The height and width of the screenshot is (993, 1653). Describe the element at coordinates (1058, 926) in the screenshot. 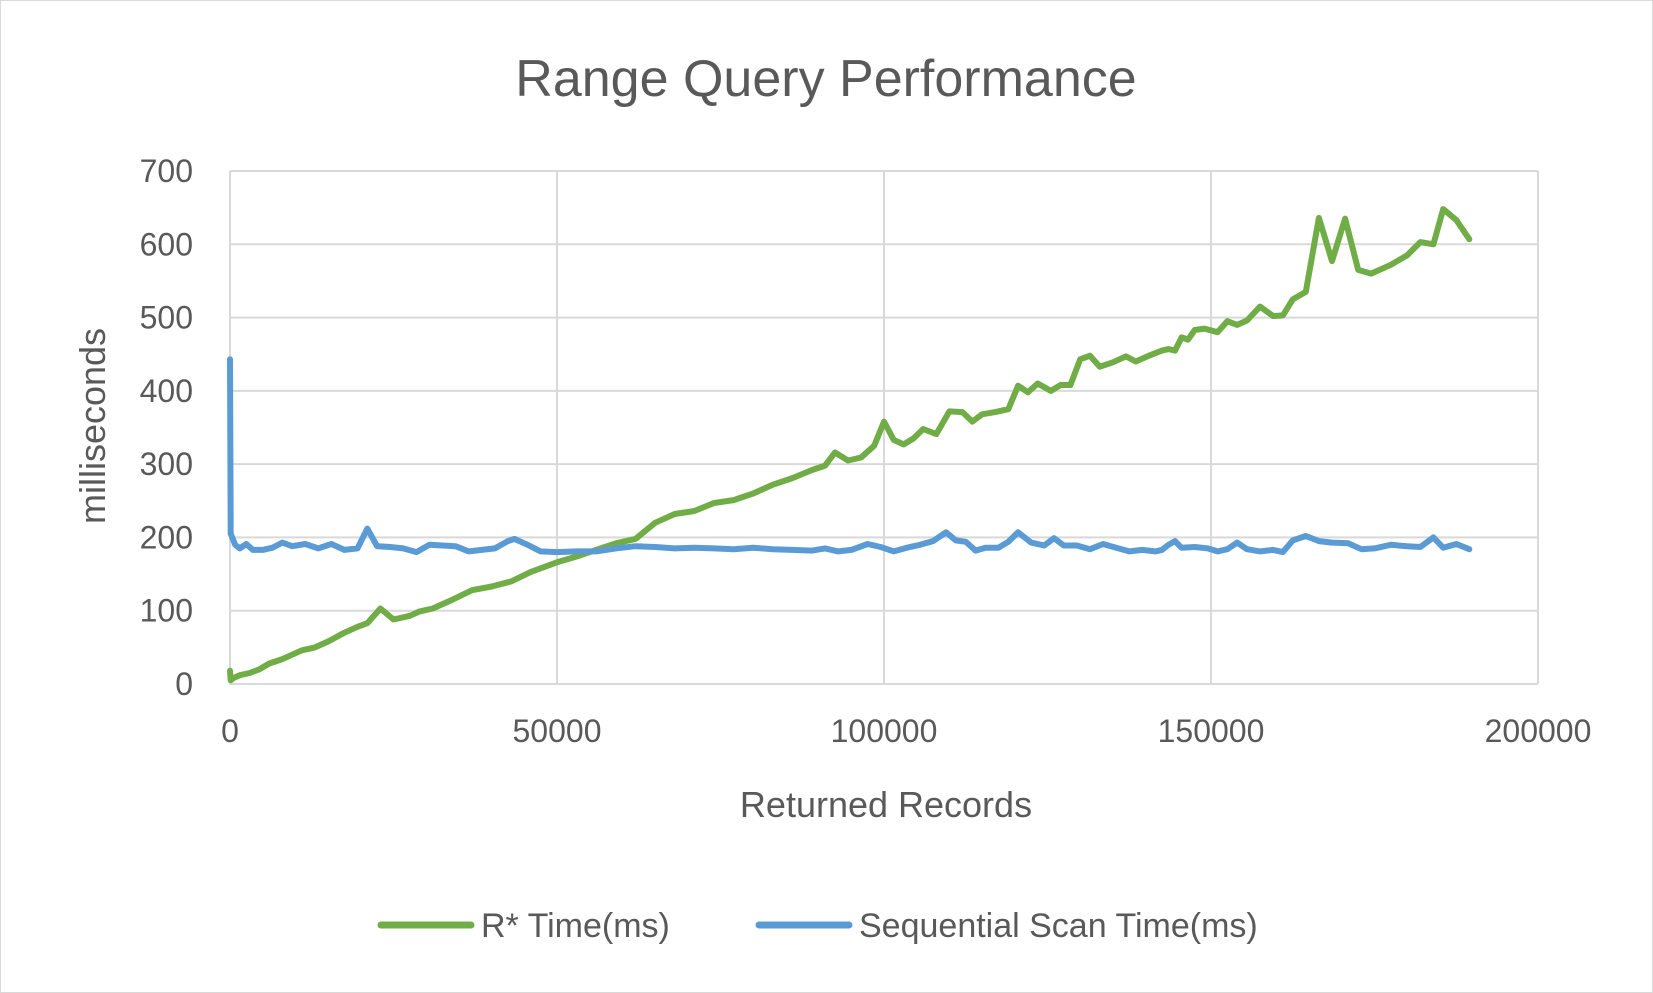

I see `legend-label-sequential-scan: Sequential Scan Time(ms)` at that location.